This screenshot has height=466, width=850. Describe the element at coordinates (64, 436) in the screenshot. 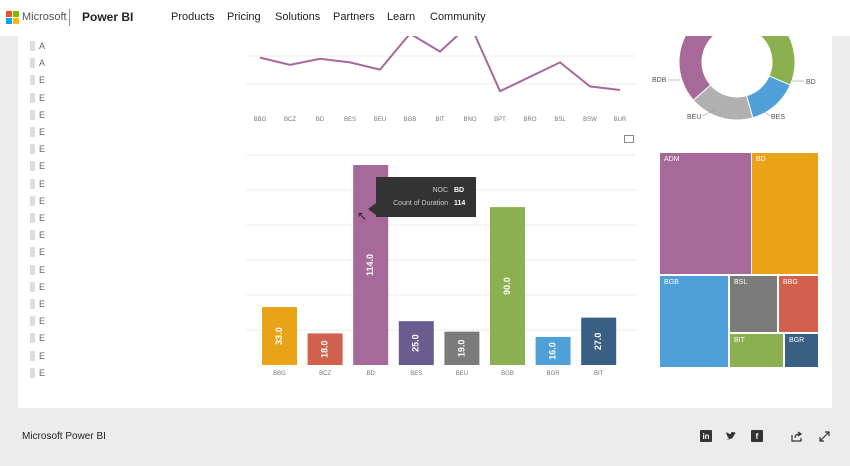

I see `report-title: Microsoft Power BI` at that location.